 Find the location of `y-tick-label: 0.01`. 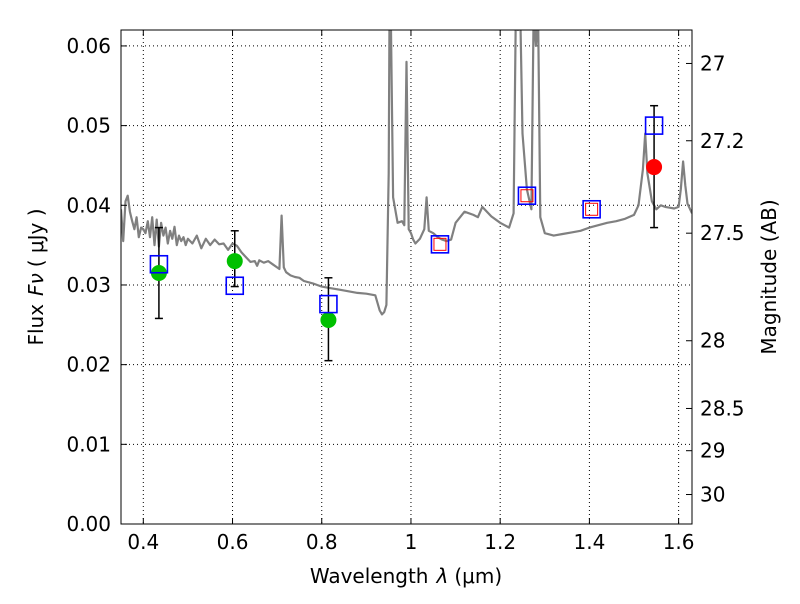

y-tick-label: 0.01 is located at coordinates (88, 444).